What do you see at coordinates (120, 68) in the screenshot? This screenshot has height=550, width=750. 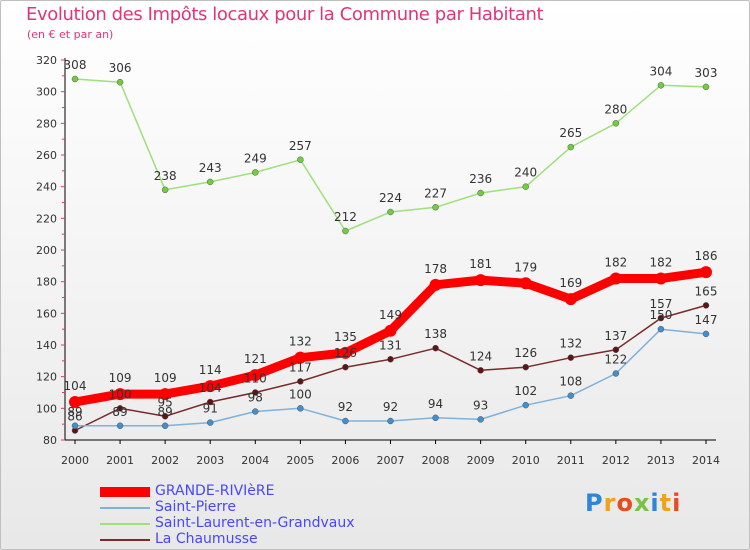 I see `data-label: 306` at bounding box center [120, 68].